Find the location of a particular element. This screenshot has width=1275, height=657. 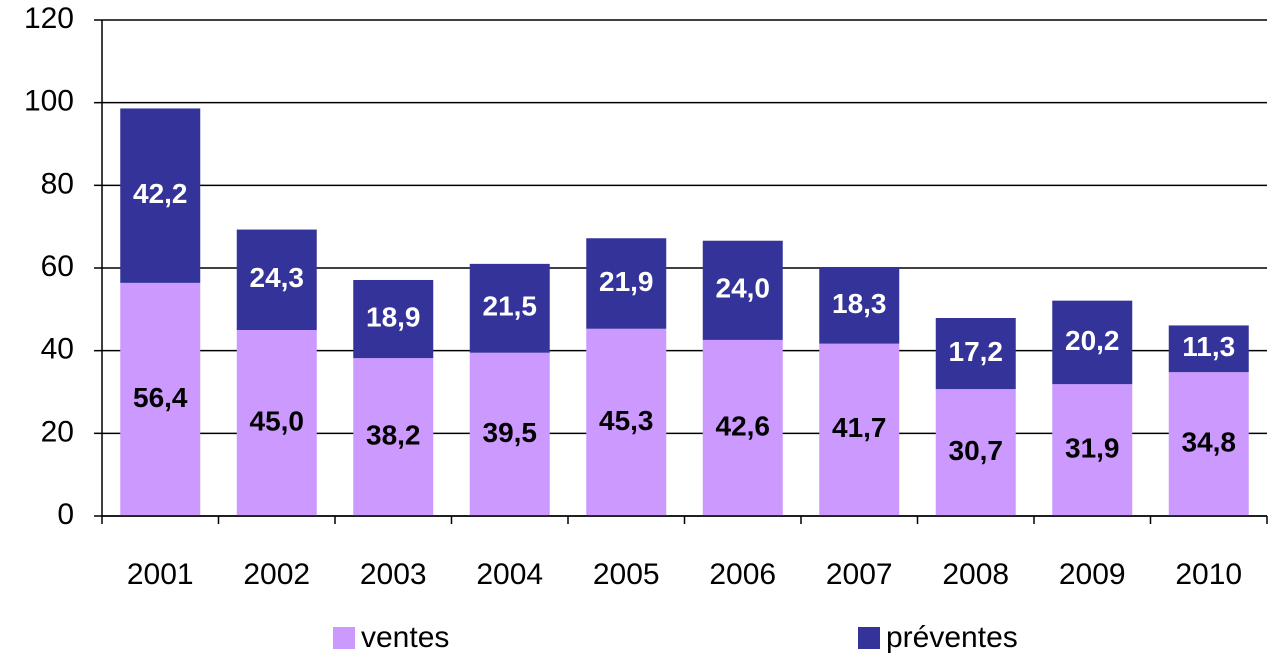

value-label: 18,9 is located at coordinates (393, 316).